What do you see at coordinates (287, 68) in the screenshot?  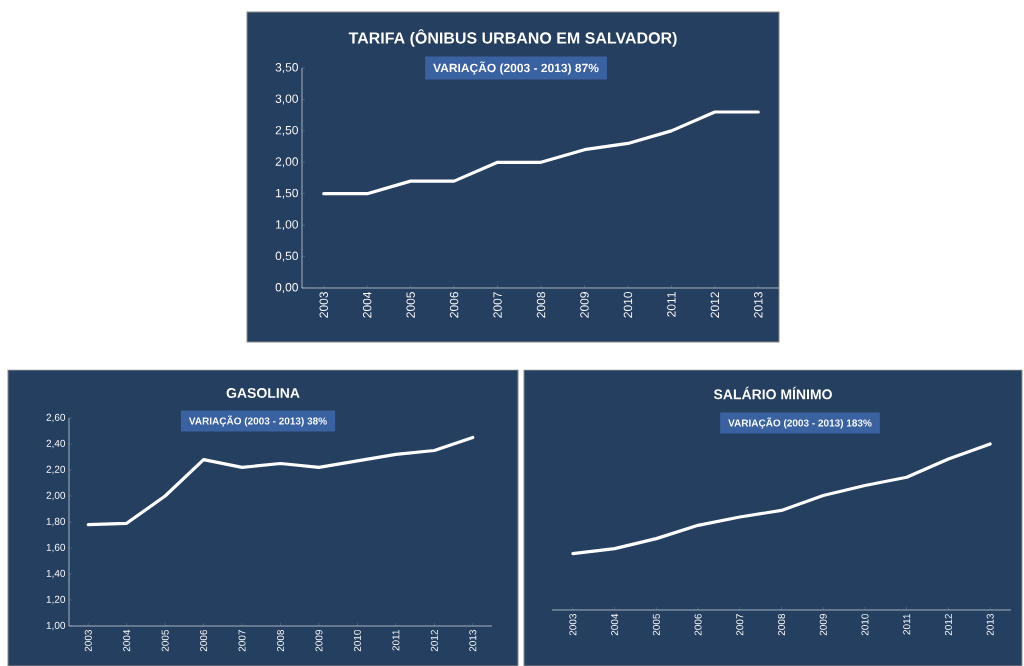 I see `y-tick-label: 3,50` at bounding box center [287, 68].